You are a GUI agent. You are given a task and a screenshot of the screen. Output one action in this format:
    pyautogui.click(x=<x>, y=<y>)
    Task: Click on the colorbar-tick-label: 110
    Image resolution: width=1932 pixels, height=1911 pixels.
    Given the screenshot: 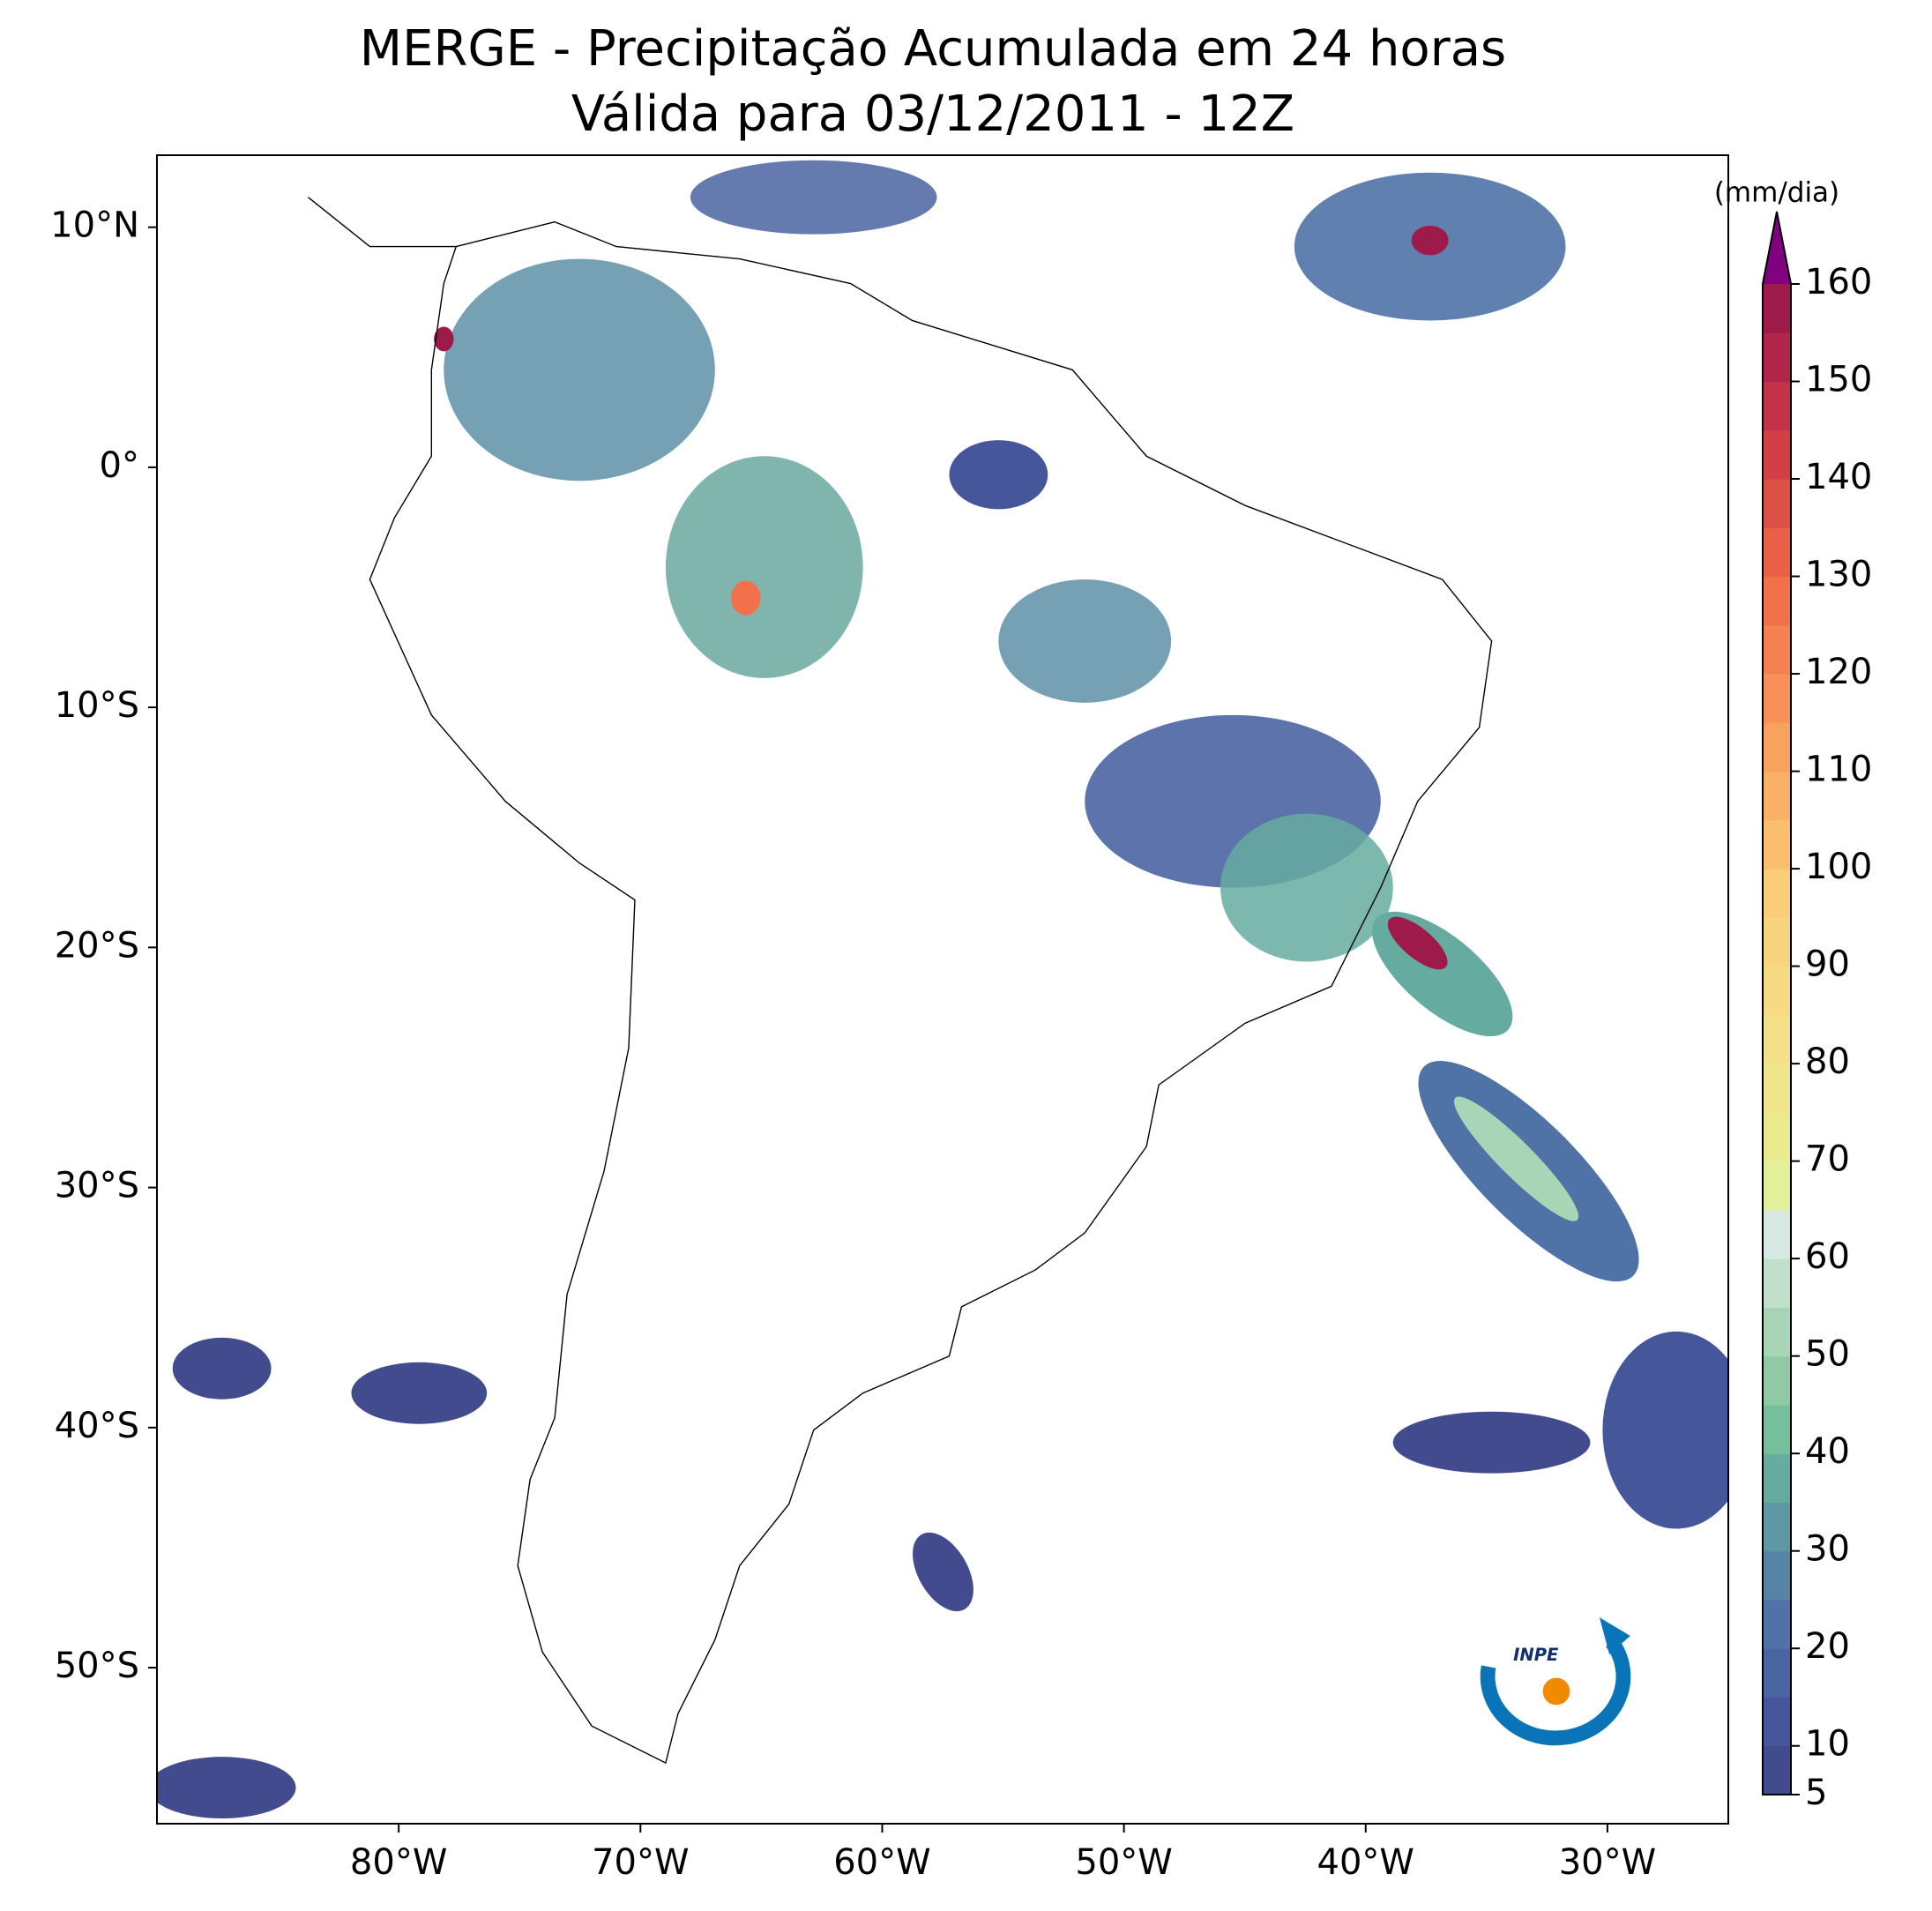 What is the action you would take?
    pyautogui.click(x=1838, y=770)
    